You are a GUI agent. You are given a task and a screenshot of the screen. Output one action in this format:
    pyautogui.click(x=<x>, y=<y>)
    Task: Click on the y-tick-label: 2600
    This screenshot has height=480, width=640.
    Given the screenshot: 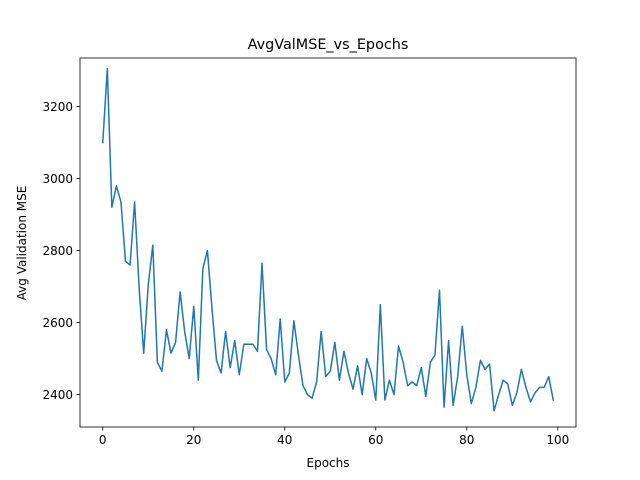 What is the action you would take?
    pyautogui.click(x=57, y=323)
    